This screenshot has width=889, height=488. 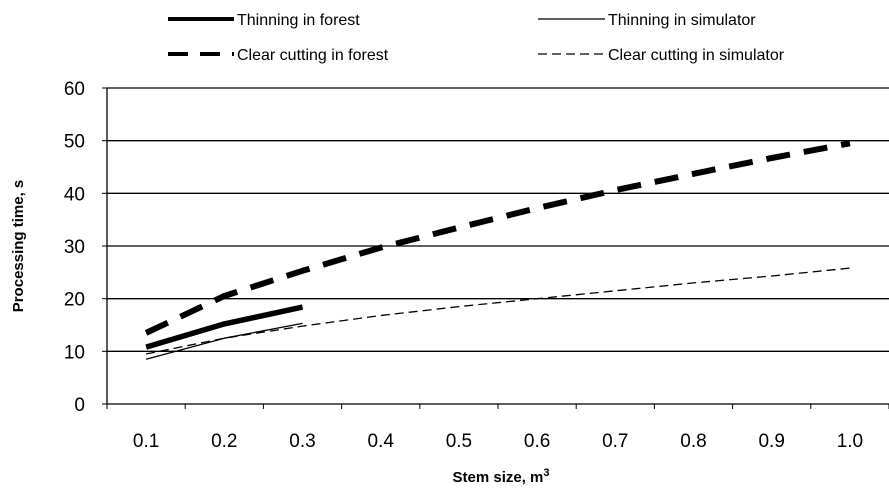 What do you see at coordinates (18, 246) in the screenshot?
I see `y-axis-title: Processing time, s` at bounding box center [18, 246].